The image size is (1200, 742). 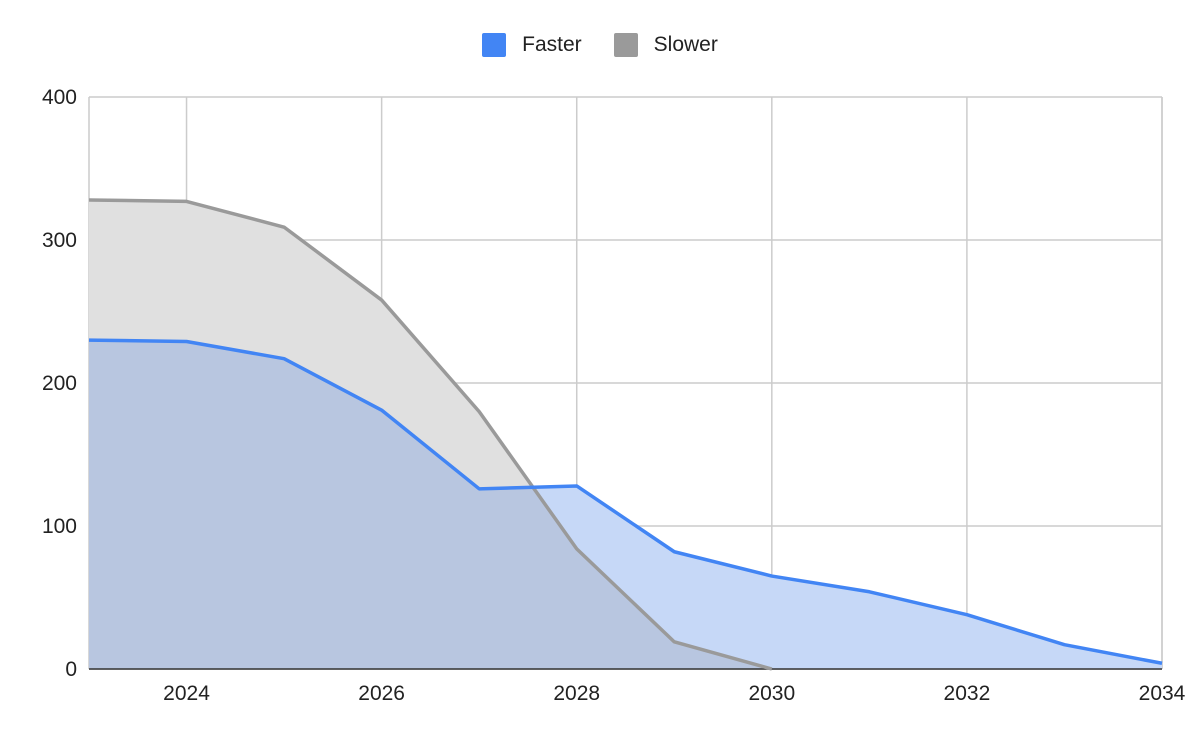 What do you see at coordinates (59, 526) in the screenshot?
I see `y-tick-label-100: 100` at bounding box center [59, 526].